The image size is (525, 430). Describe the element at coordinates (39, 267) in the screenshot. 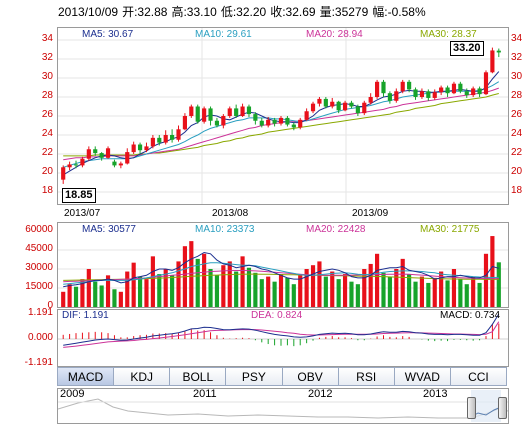

I see `volume-left-tick-2: 30000` at that location.